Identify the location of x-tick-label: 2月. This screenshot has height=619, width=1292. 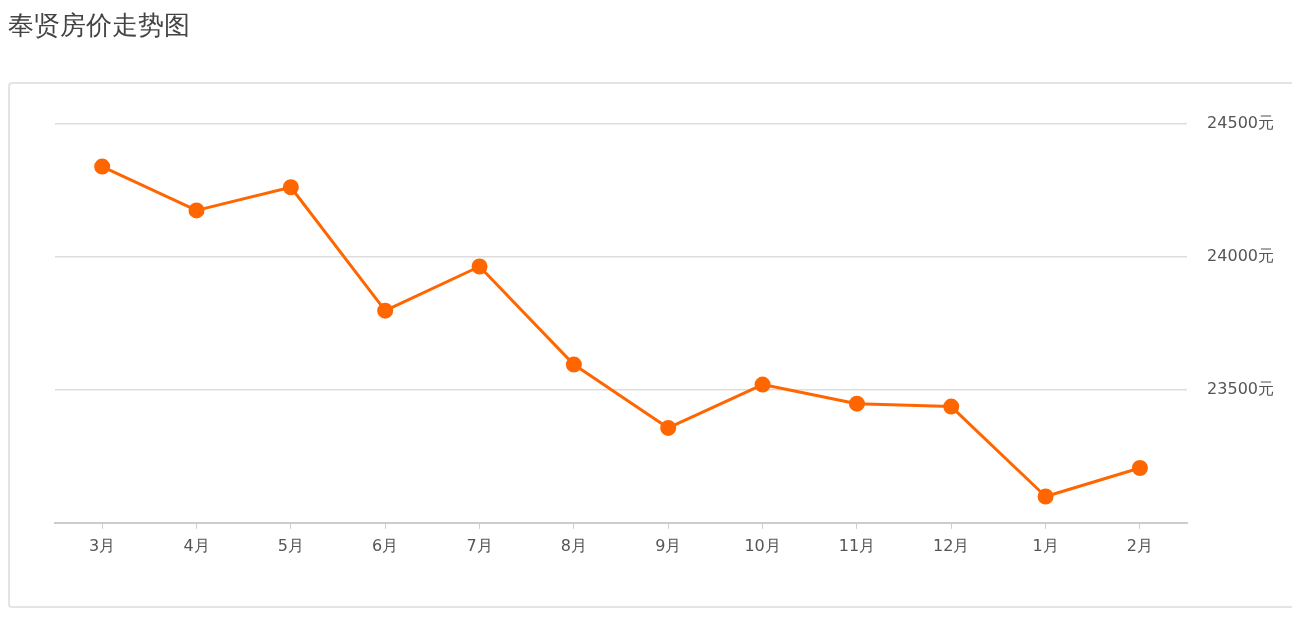
(1140, 545).